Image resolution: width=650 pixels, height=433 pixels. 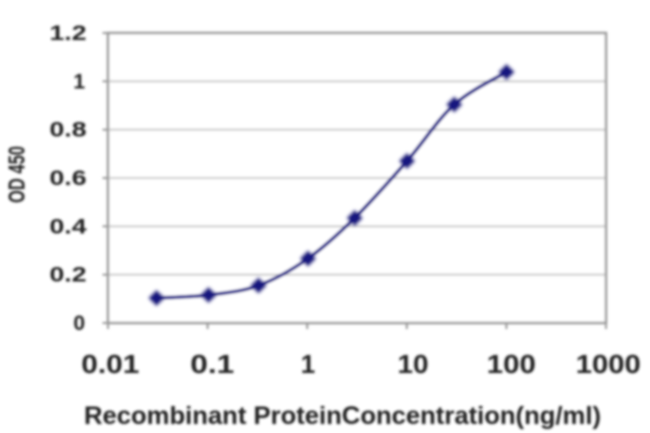 What do you see at coordinates (17, 174) in the screenshot?
I see `svg-text: OD 450` at bounding box center [17, 174].